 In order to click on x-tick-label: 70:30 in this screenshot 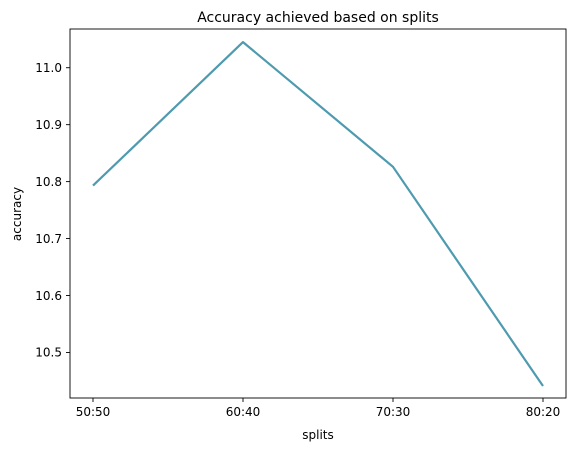, I will do `click(393, 412)`.